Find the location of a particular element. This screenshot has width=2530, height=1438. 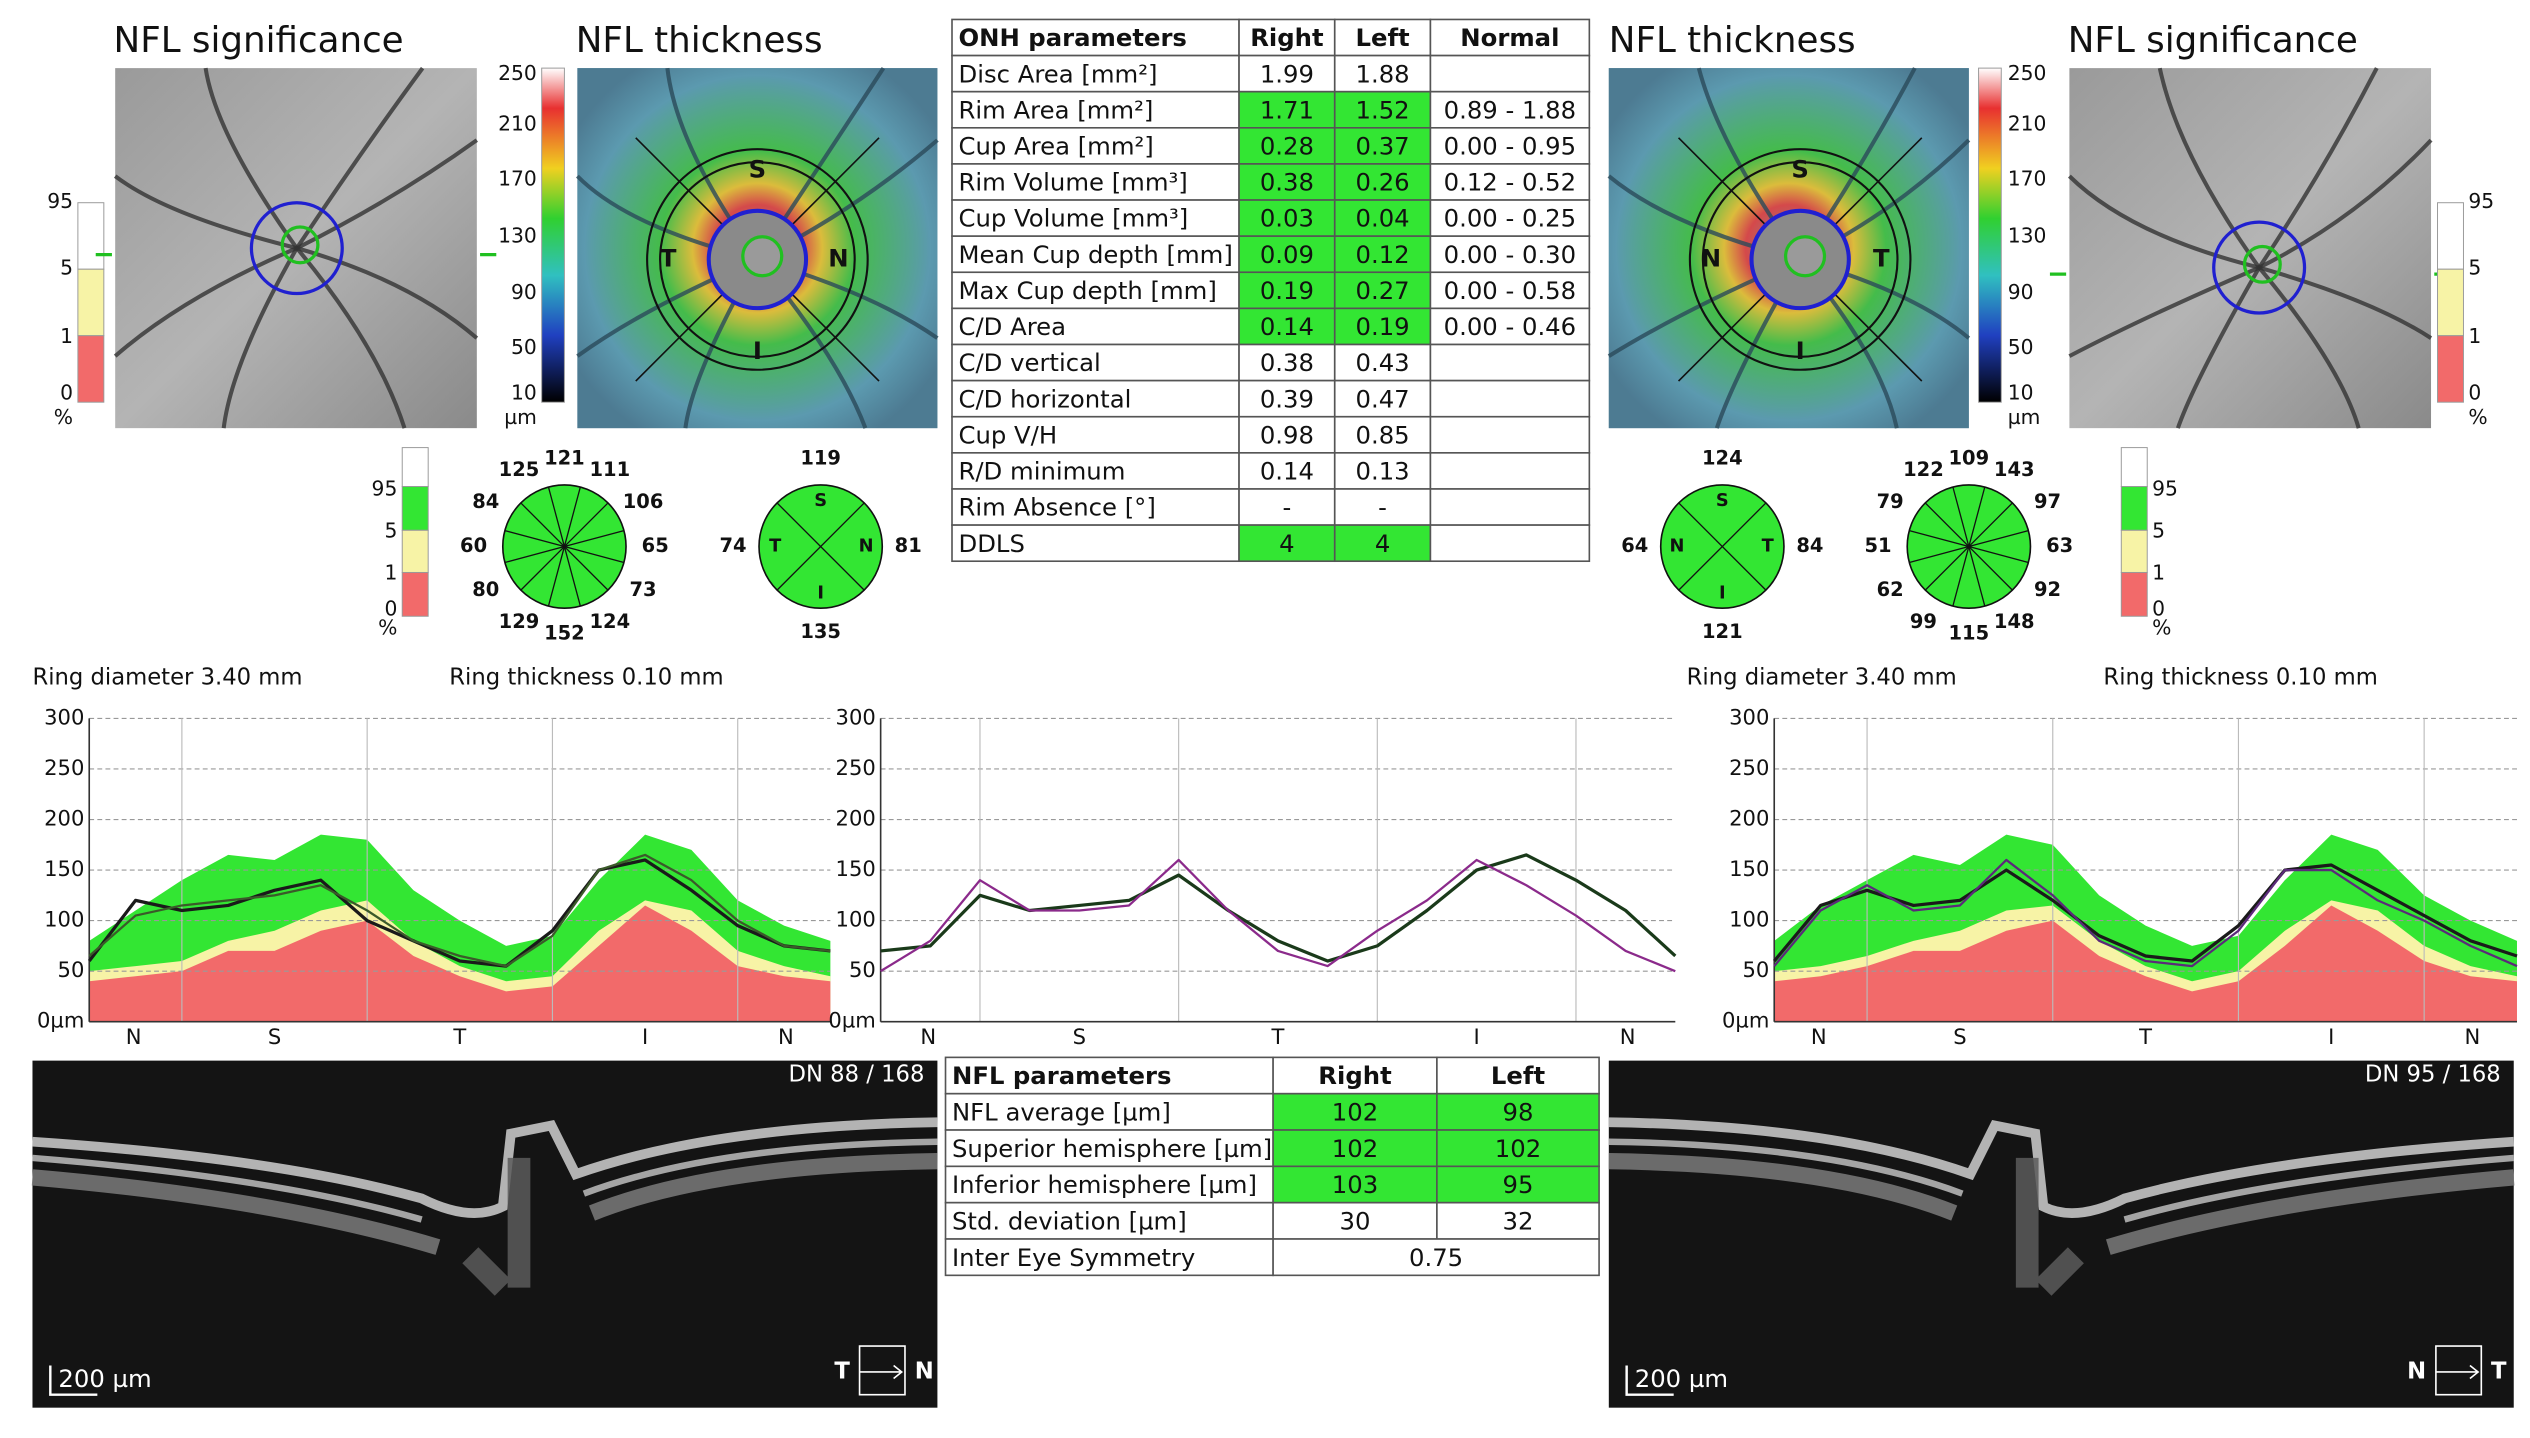

quadrant-label: I is located at coordinates (820, 593).